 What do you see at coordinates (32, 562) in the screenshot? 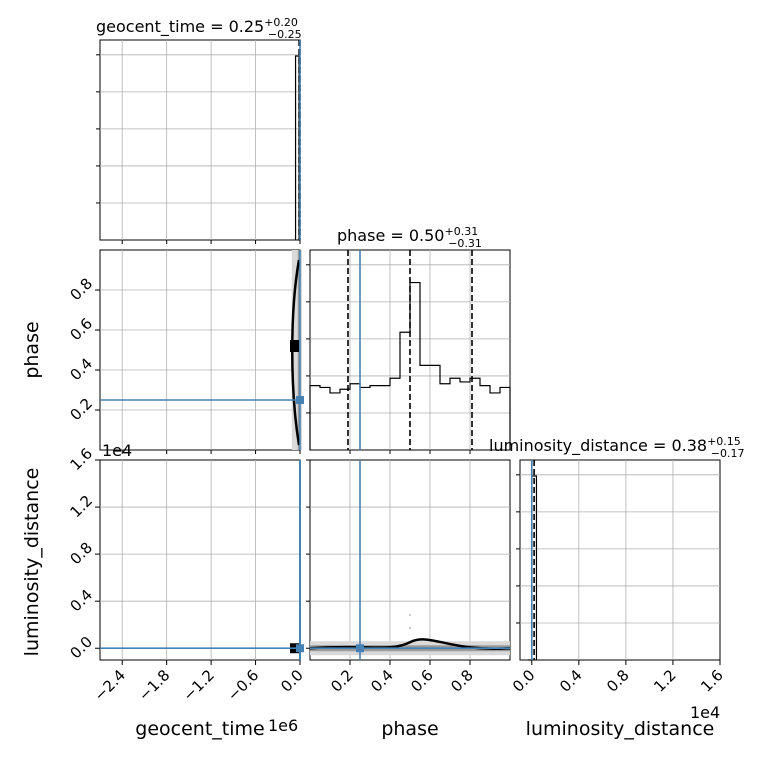
I see `ylabel-luminosity-distance: luminosity_distance` at bounding box center [32, 562].